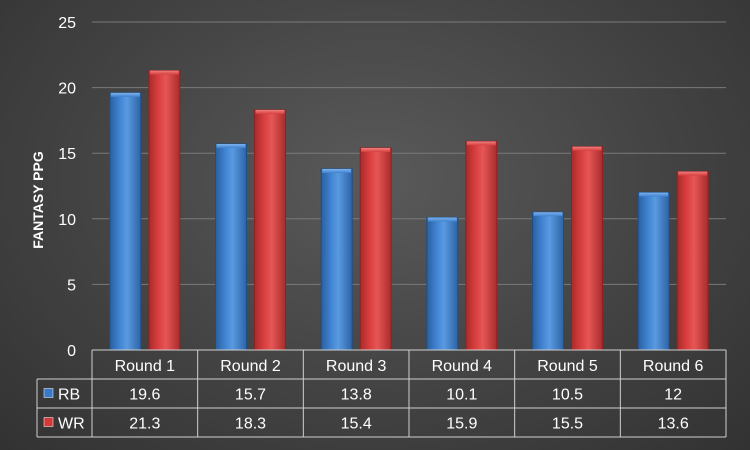  Describe the element at coordinates (461, 424) in the screenshot. I see `data-label: 15.9` at that location.